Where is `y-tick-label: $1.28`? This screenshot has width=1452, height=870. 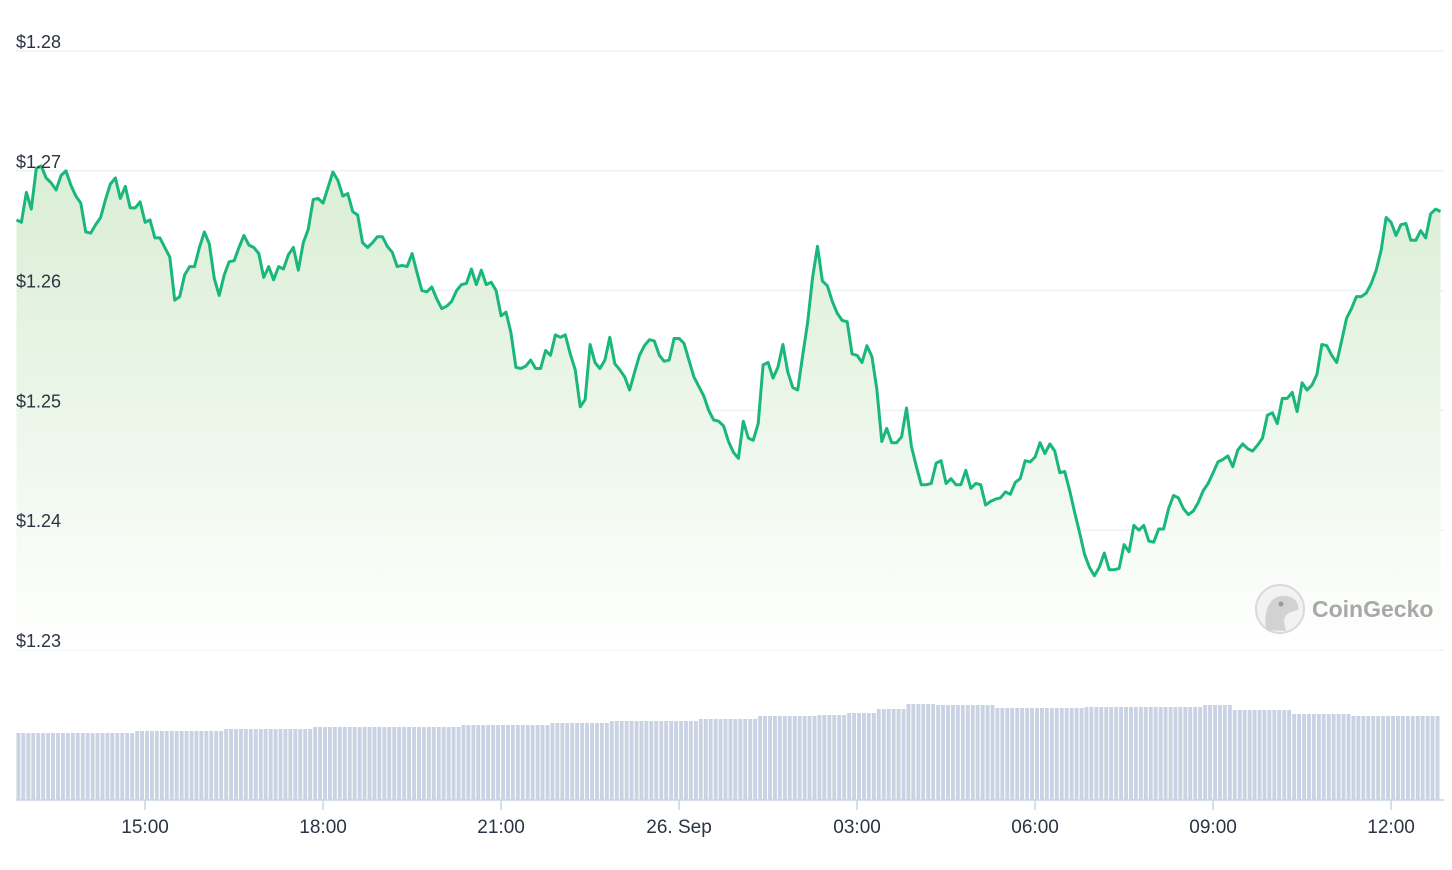 y-tick-label: $1.28 is located at coordinates (38, 42).